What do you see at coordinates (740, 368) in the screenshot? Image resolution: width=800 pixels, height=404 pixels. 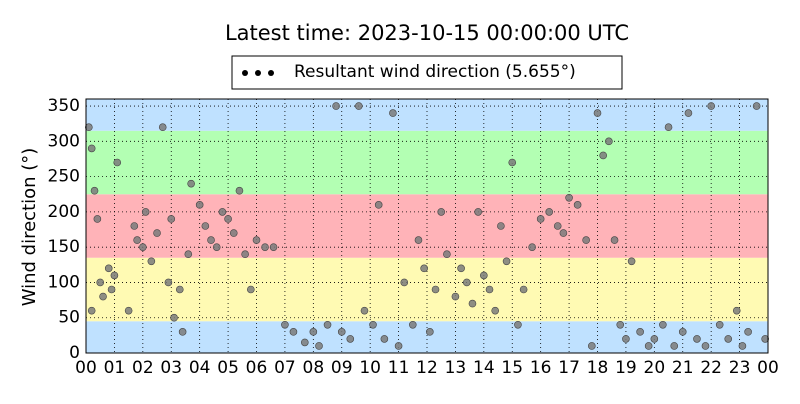 I see `x-tick-label: 23` at bounding box center [740, 368].